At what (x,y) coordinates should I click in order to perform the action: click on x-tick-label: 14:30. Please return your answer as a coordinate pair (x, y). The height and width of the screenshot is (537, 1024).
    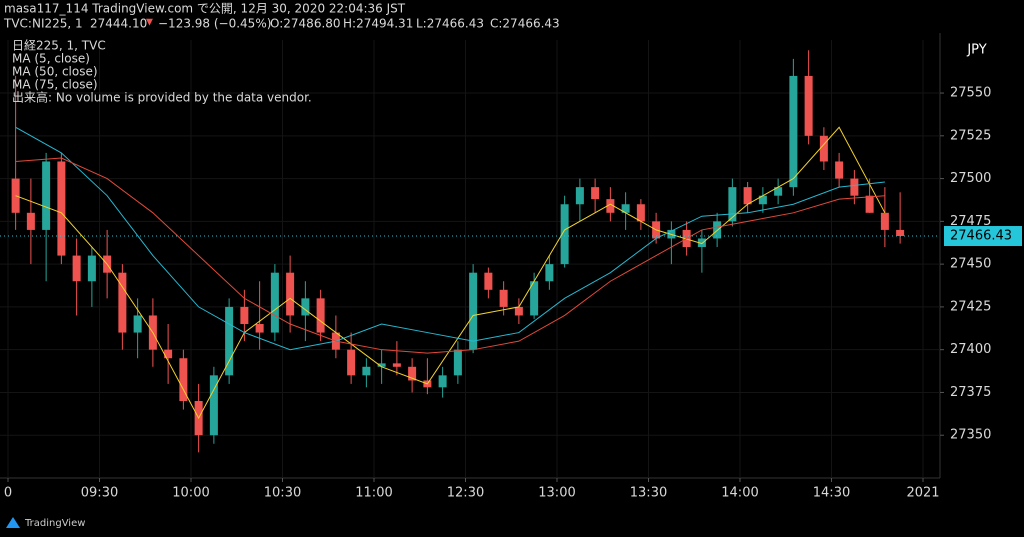
    Looking at the image, I should click on (831, 493).